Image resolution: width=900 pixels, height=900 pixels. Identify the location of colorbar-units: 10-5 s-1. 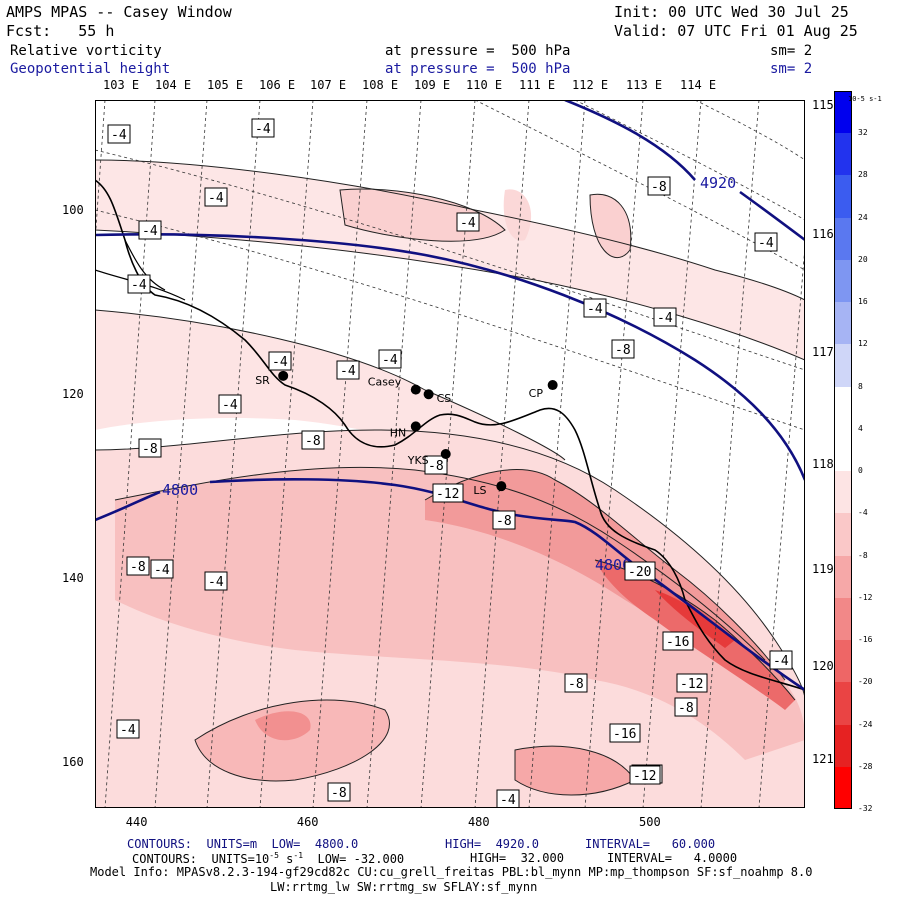
(865, 99).